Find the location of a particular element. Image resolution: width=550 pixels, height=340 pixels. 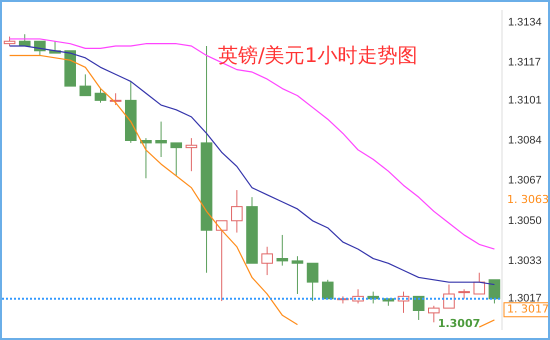

y-tick-label: 1.3134 is located at coordinates (525, 22).